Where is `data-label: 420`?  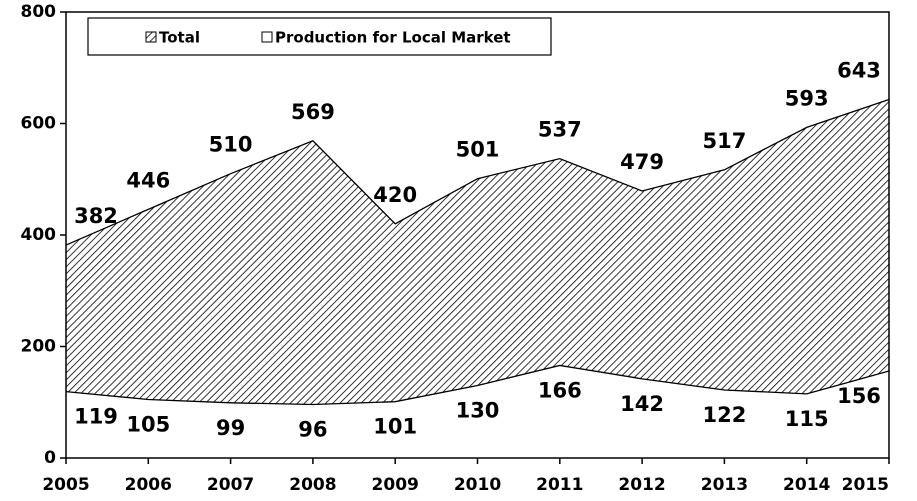
data-label: 420 is located at coordinates (395, 195).